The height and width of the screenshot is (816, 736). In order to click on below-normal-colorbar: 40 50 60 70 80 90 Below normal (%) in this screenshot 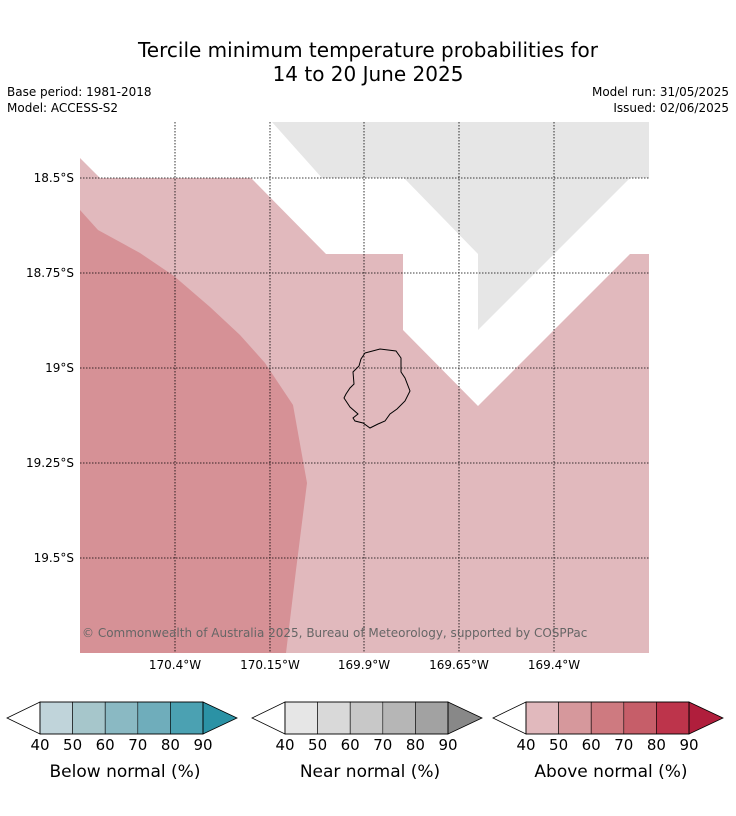, I will do `click(125, 741)`.